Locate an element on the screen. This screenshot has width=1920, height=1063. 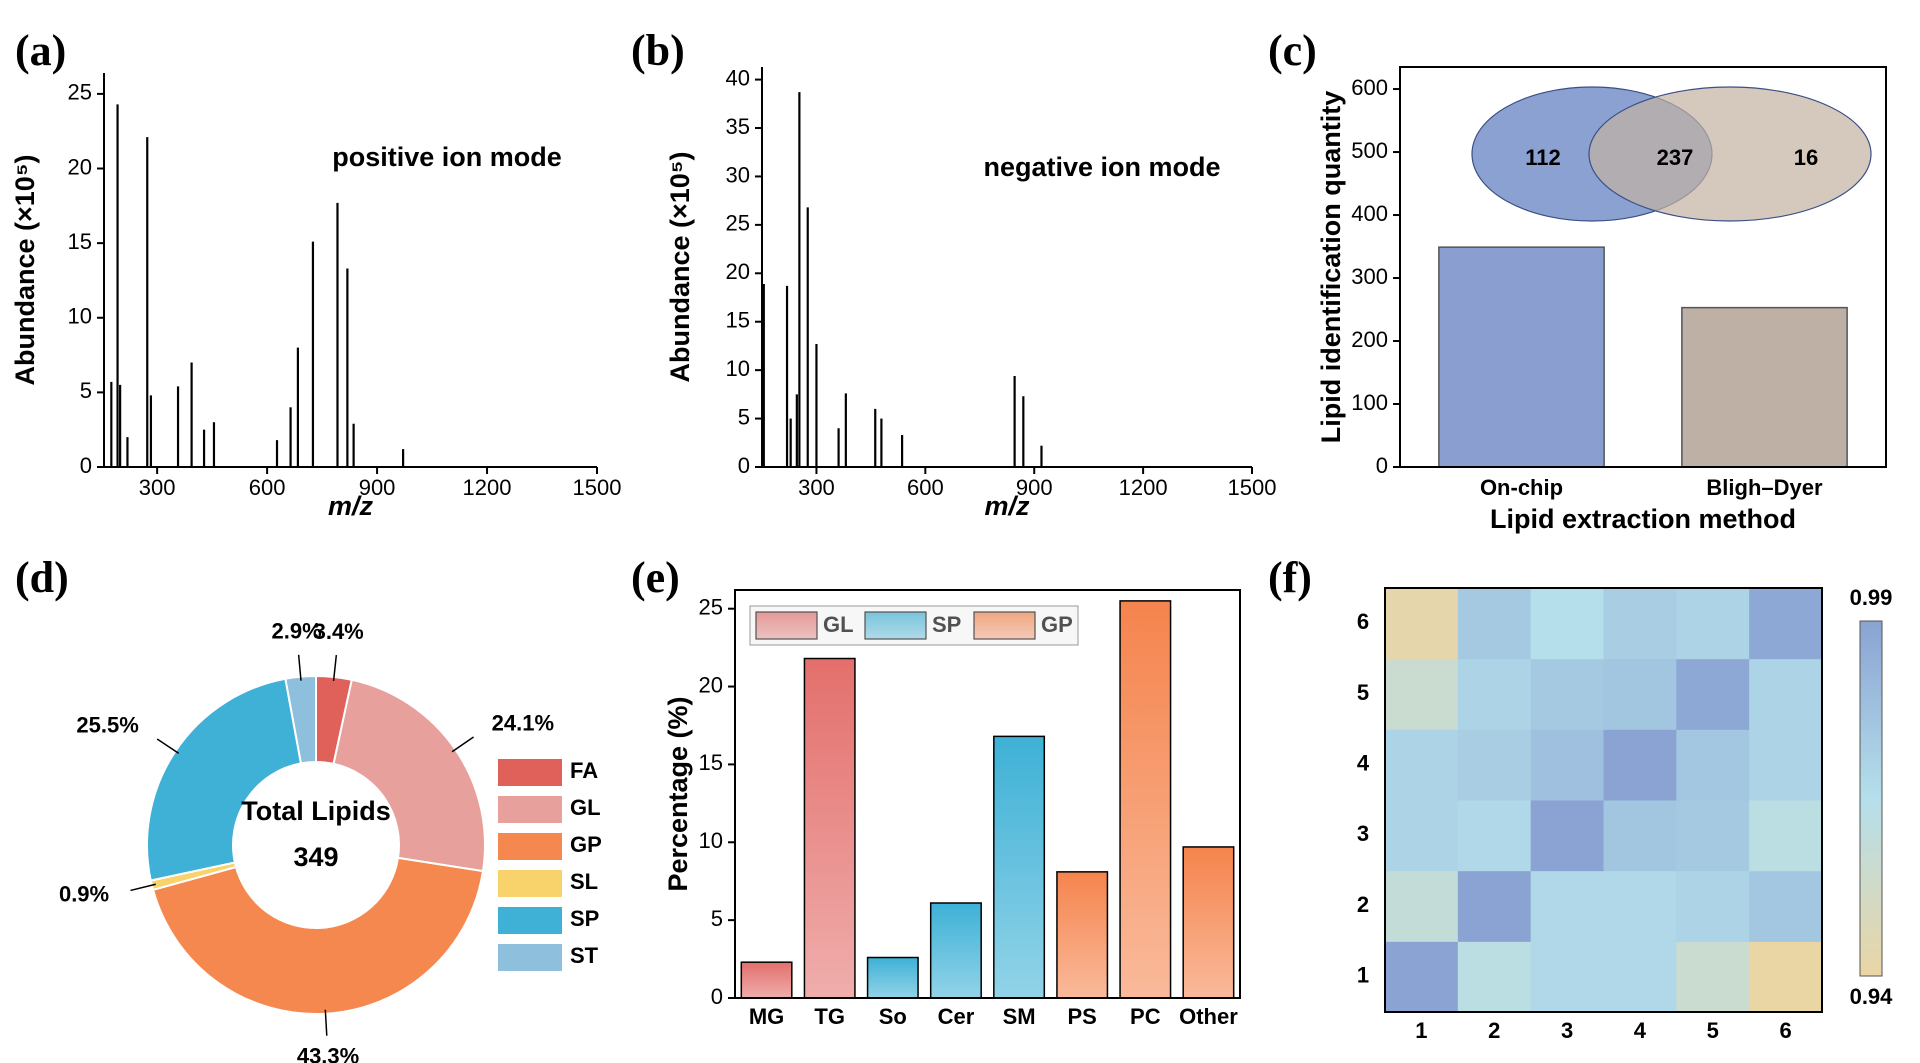
y-tick-label: 3 is located at coordinates (1363, 833).